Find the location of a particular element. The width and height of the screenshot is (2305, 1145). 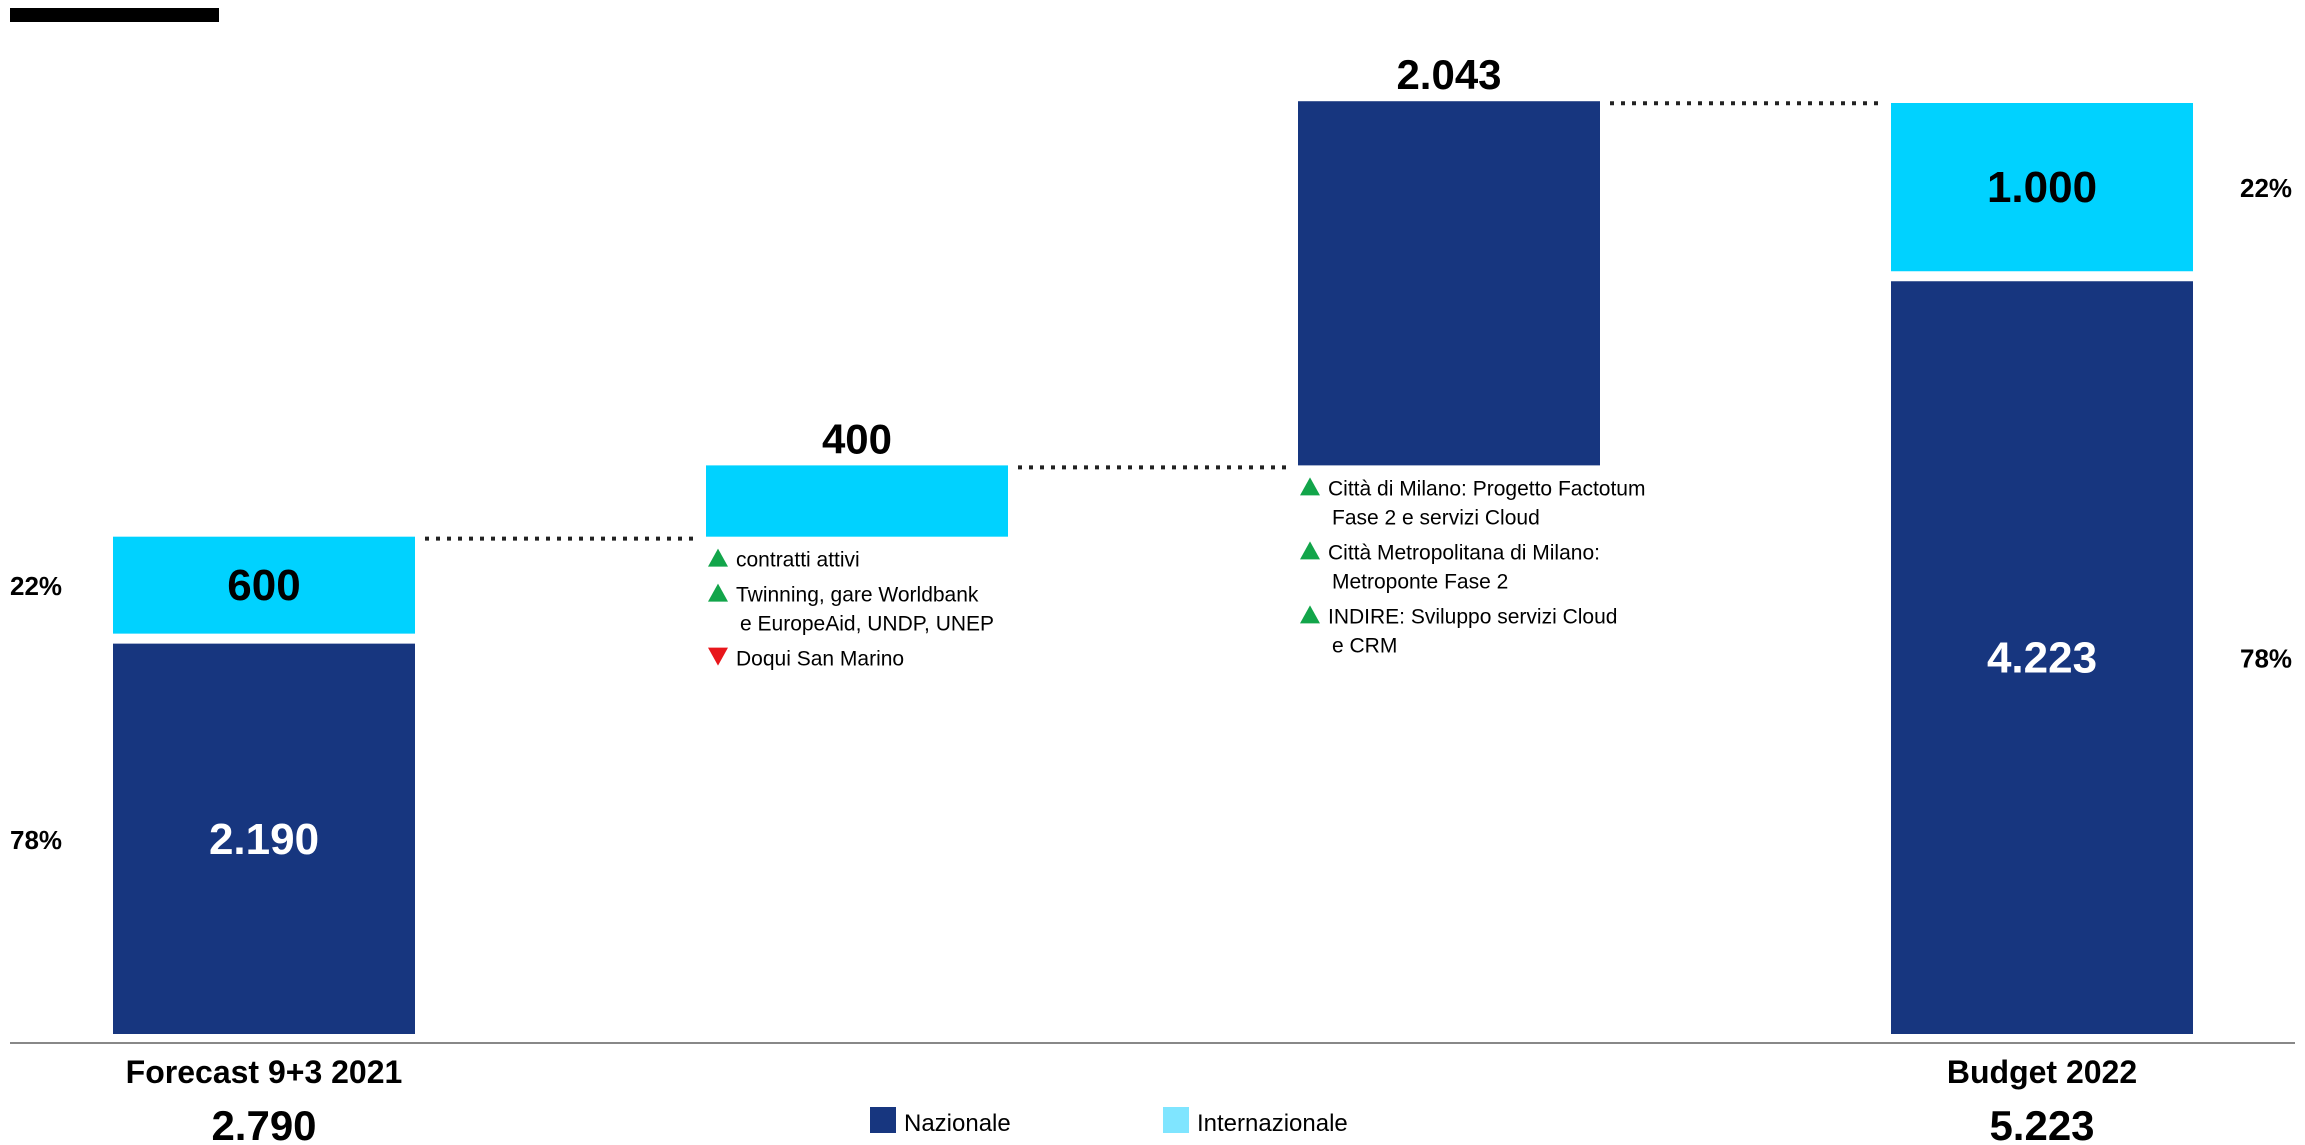

category-label: Budget 2022 is located at coordinates (2042, 1072).